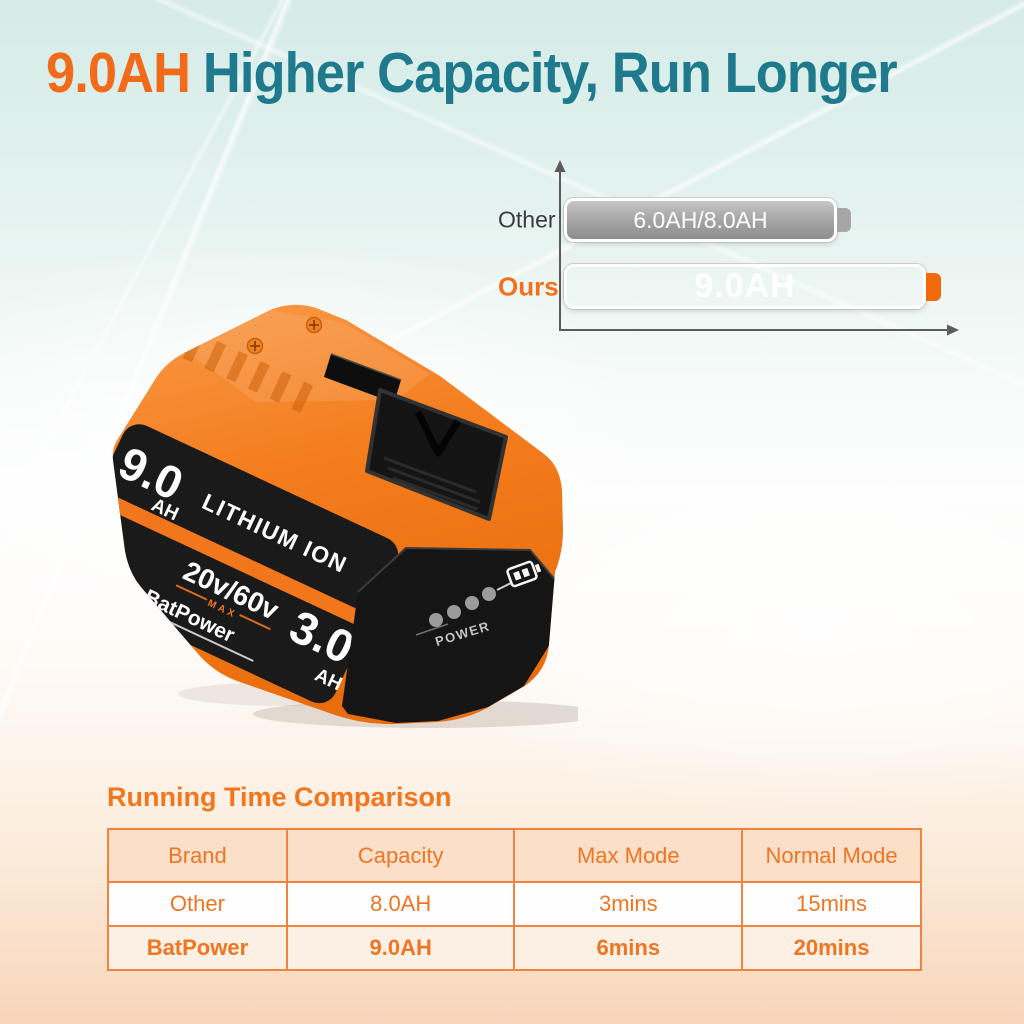 Image resolution: width=1024 pixels, height=1024 pixels. I want to click on page-title: 9.0AH Higher Capacity, Run Longer, so click(472, 73).